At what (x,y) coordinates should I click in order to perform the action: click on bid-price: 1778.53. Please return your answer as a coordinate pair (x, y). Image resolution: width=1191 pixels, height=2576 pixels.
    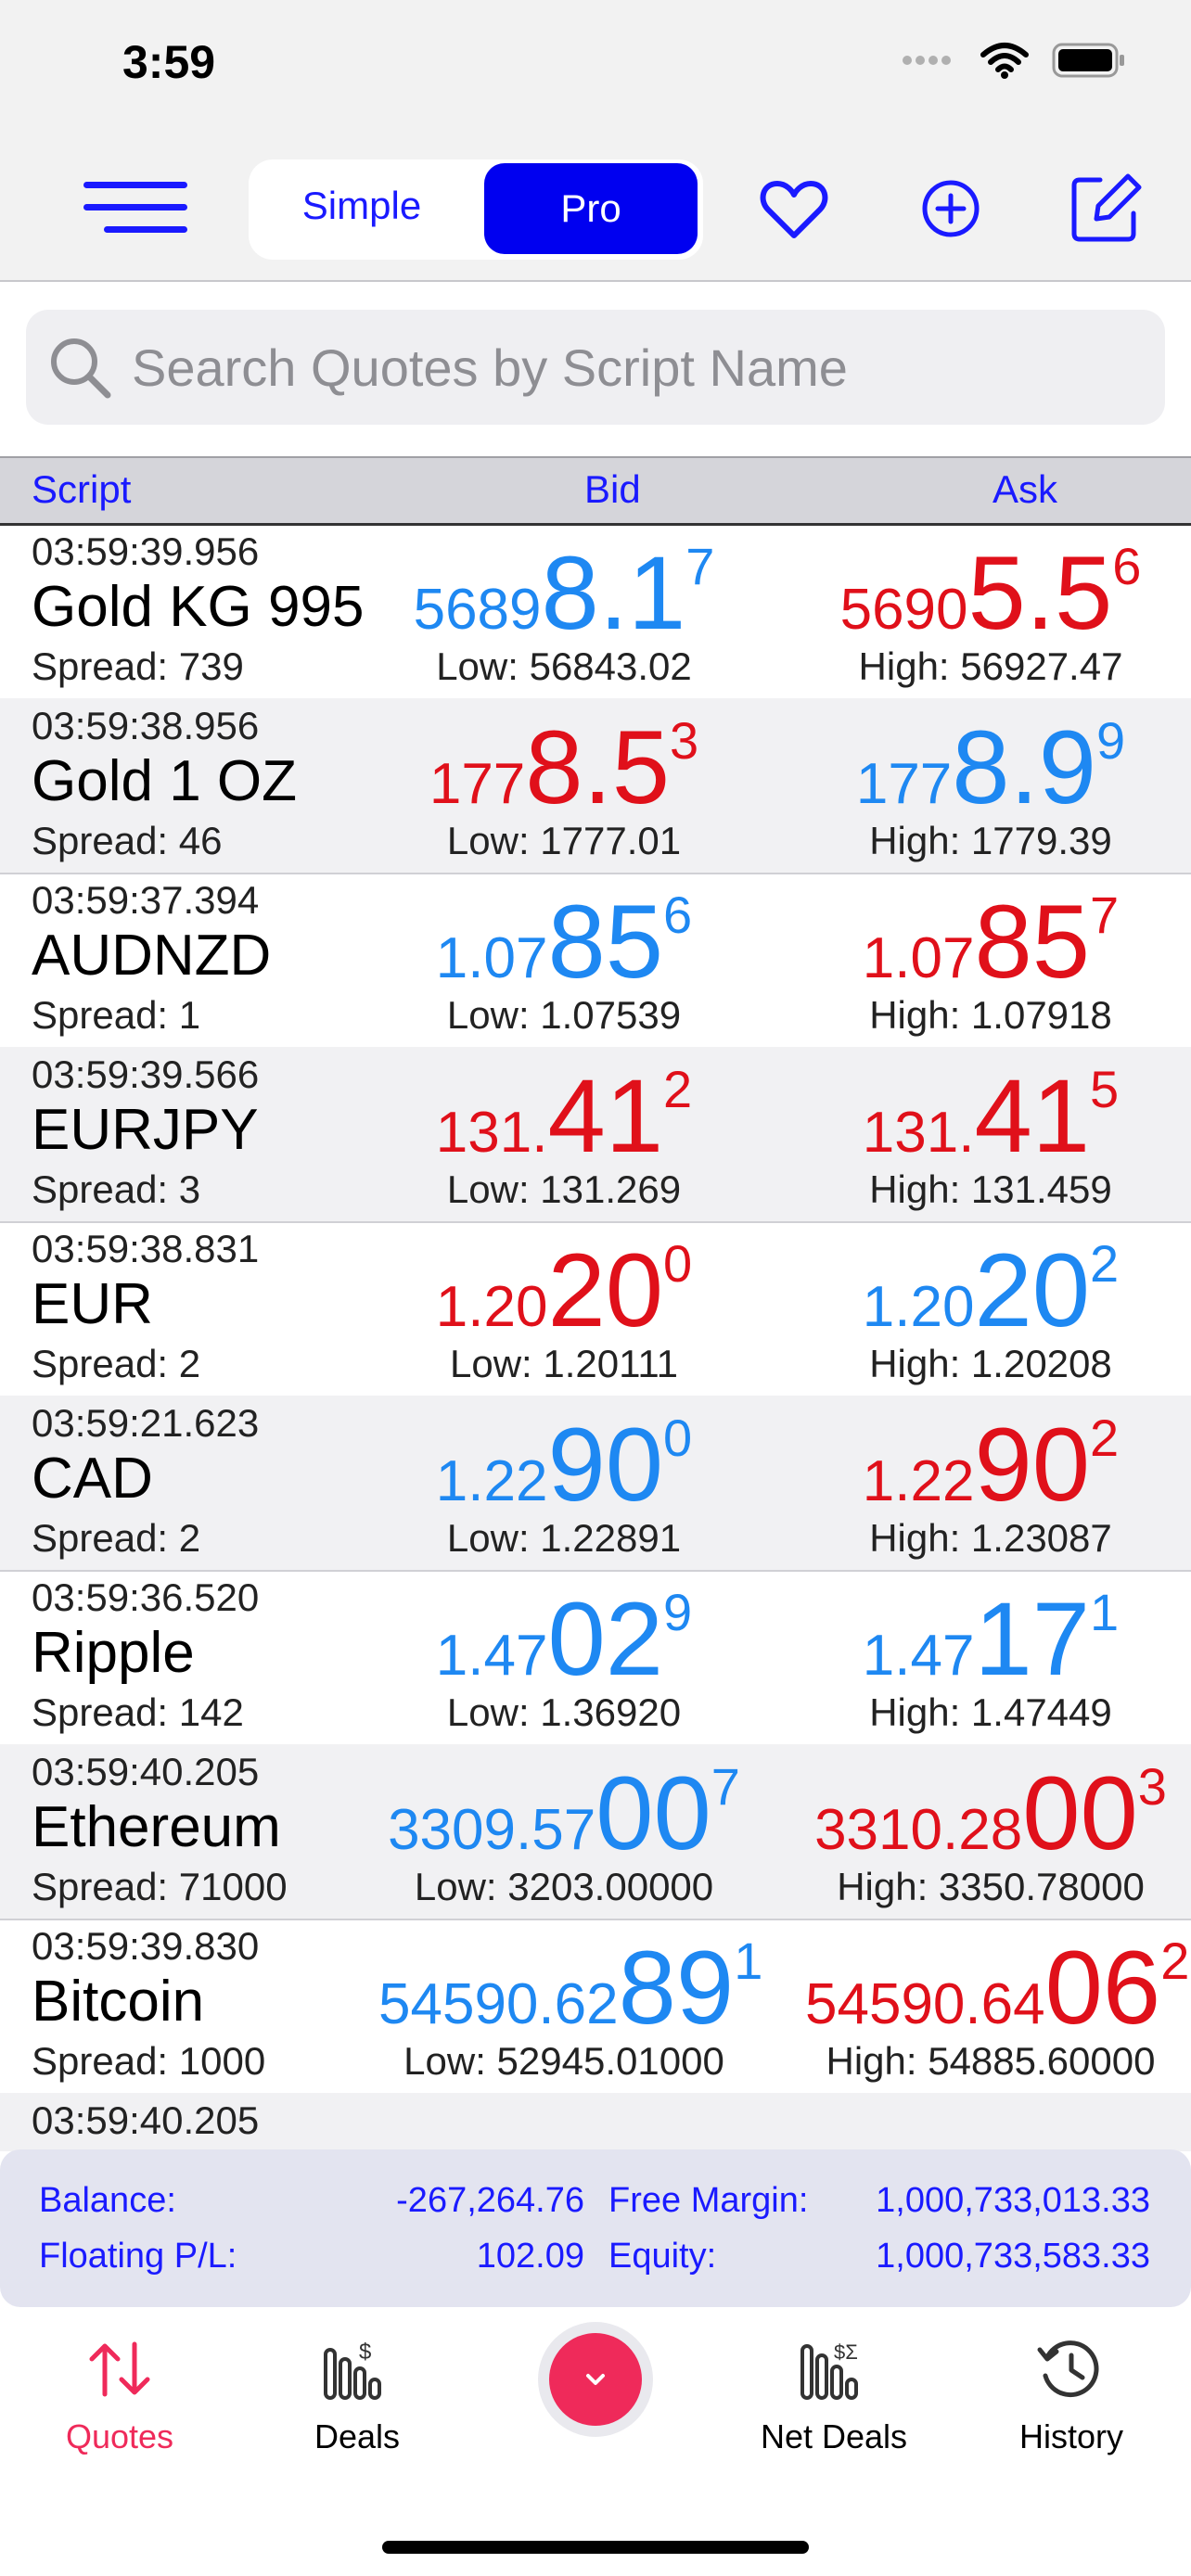
    Looking at the image, I should click on (563, 767).